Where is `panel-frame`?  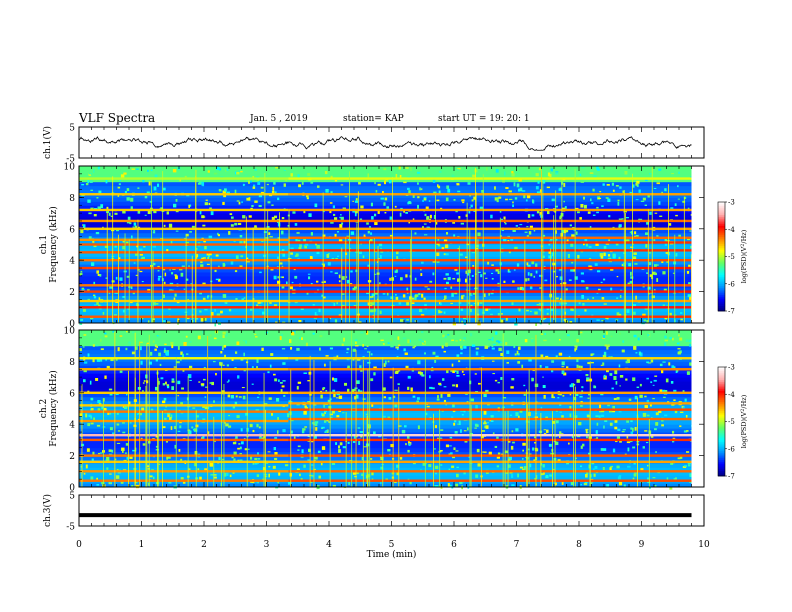 panel-frame is located at coordinates (391, 510).